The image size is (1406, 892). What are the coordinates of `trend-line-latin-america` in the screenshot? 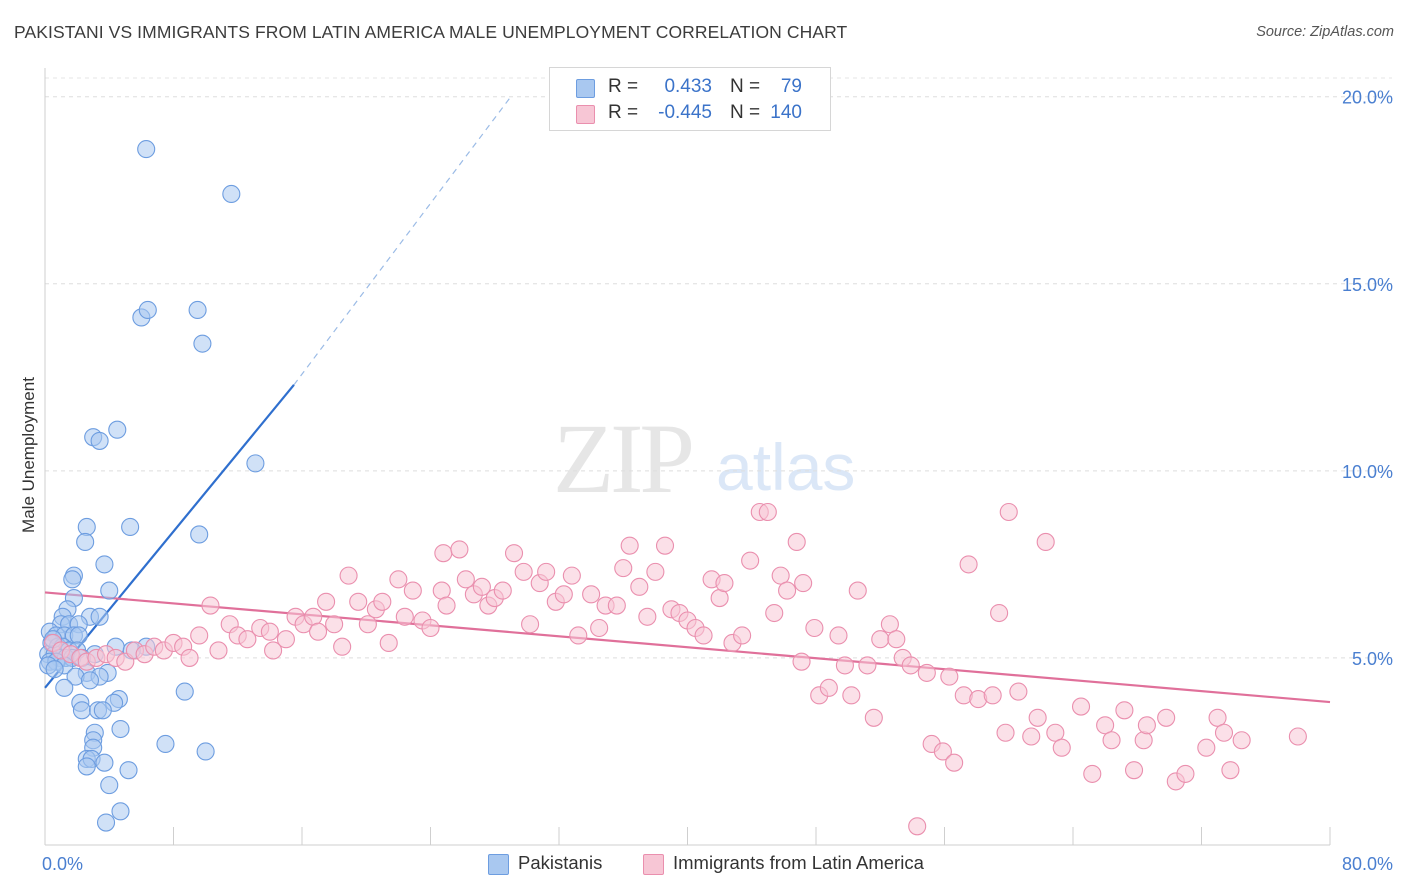 It's located at (687, 647).